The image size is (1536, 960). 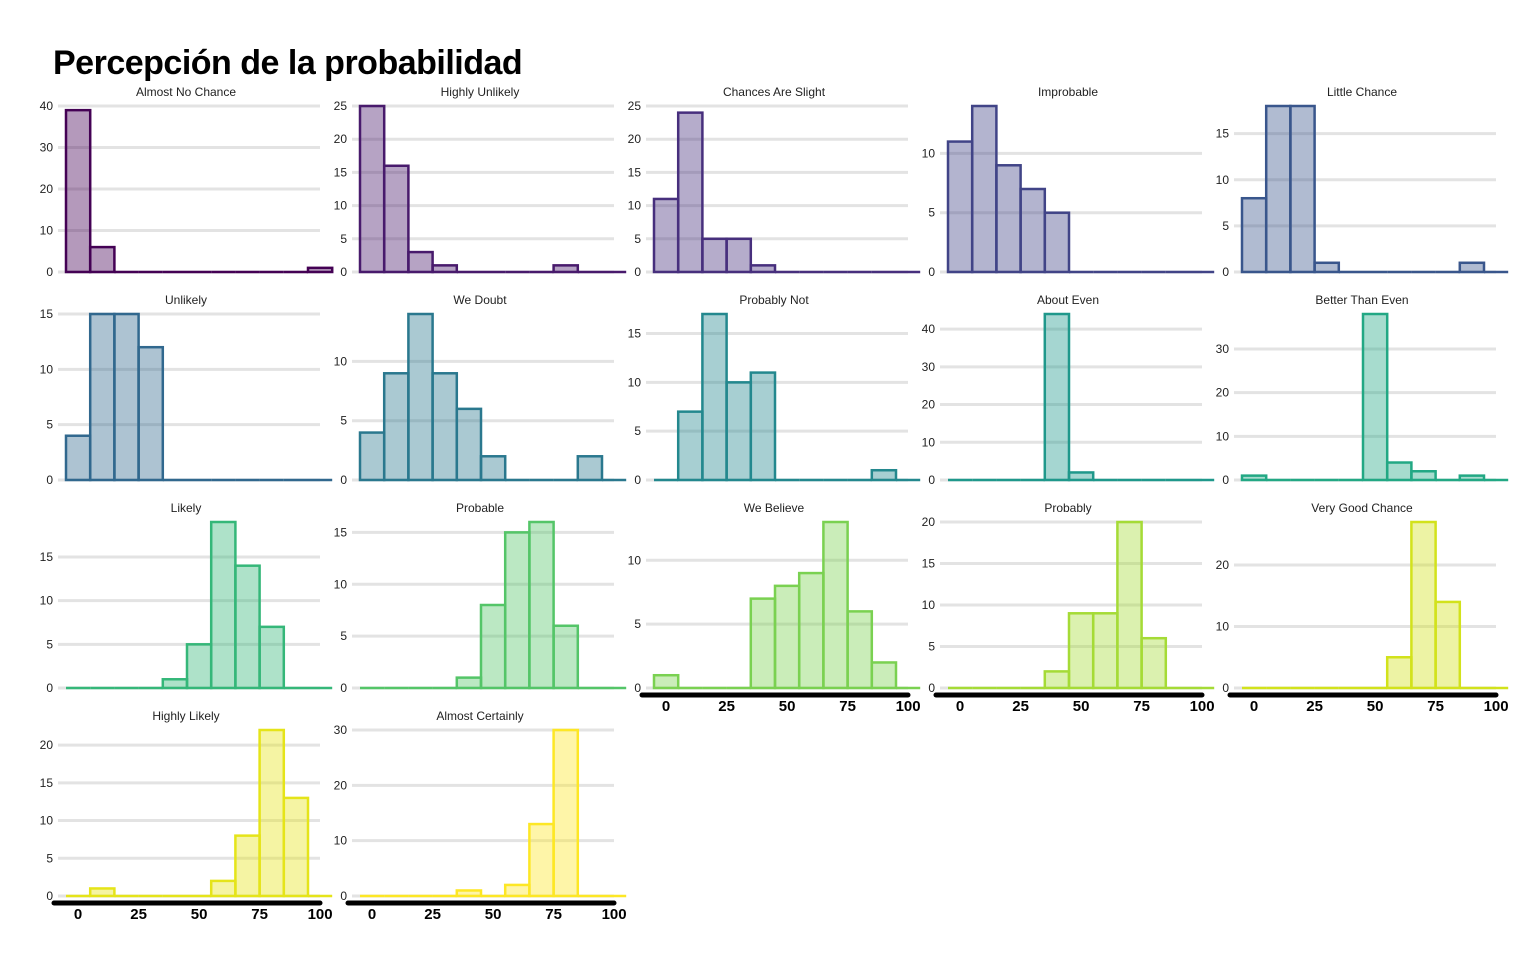 What do you see at coordinates (186, 300) in the screenshot?
I see `panel-title: Unlikely` at bounding box center [186, 300].